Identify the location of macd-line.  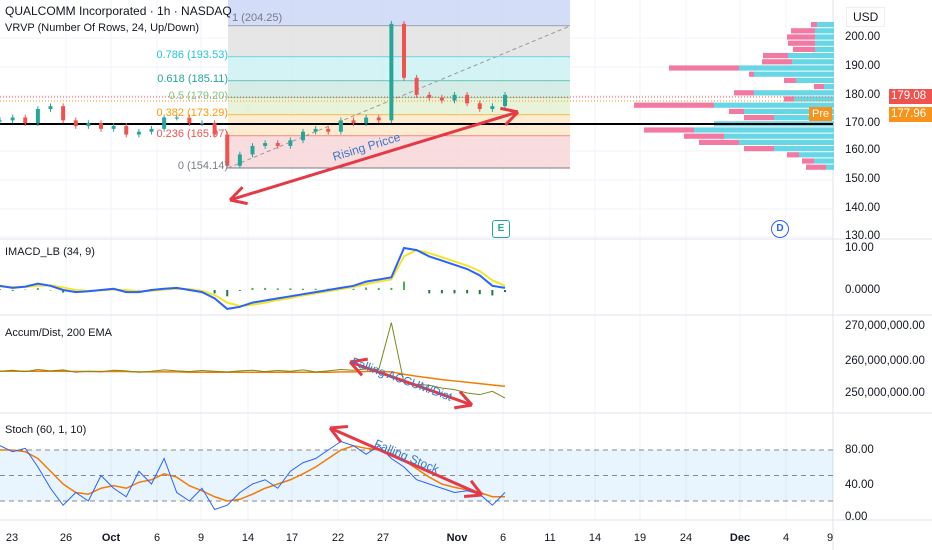
(253, 278).